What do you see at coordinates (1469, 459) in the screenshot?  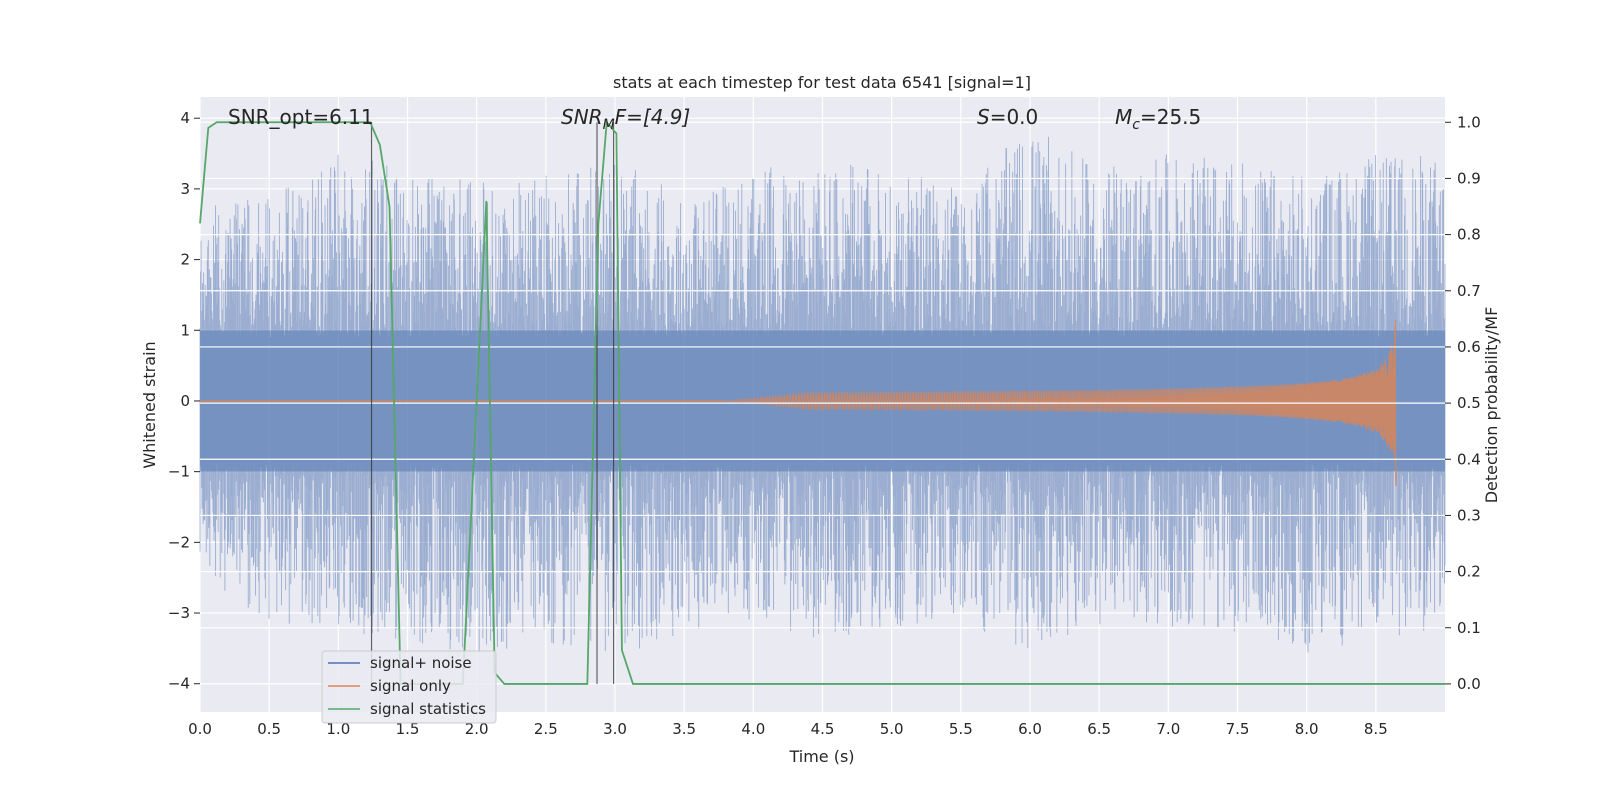 I see `y2-tick-label: 0.4` at bounding box center [1469, 459].